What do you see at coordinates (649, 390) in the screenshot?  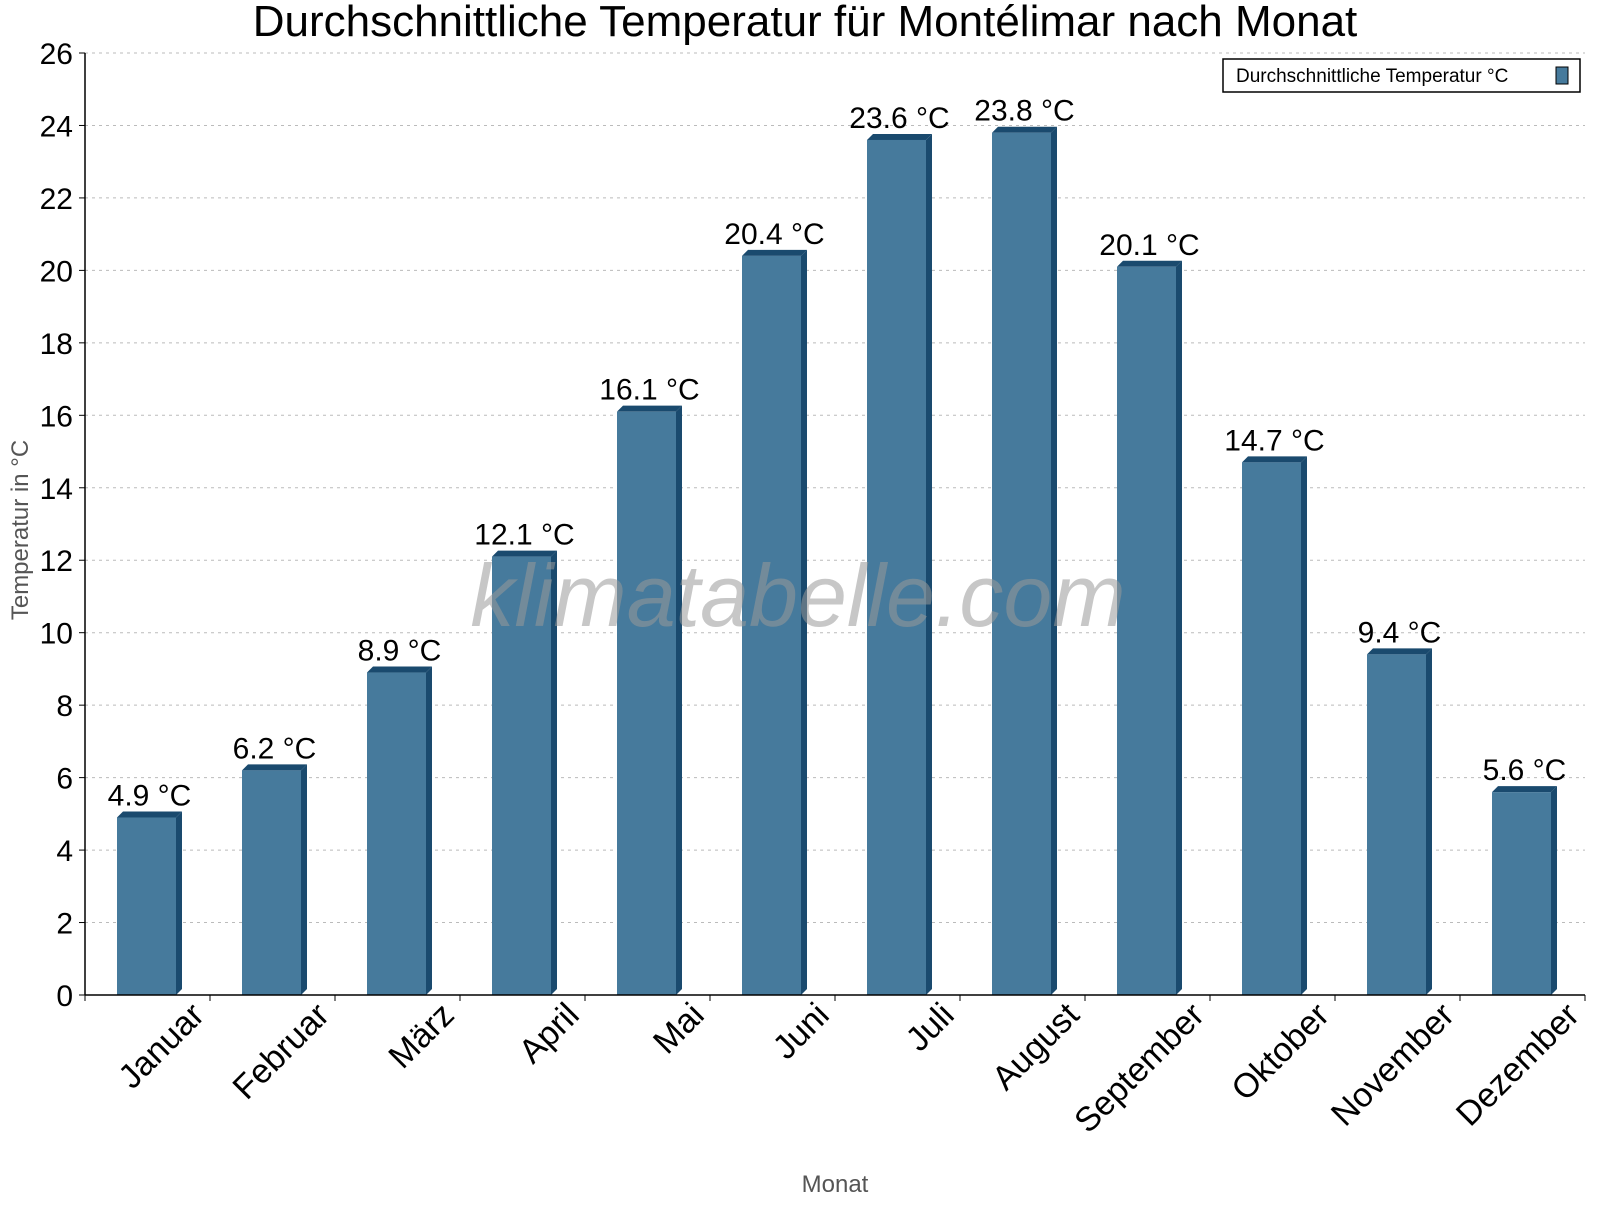 I see `data-label: 16.1 °C` at bounding box center [649, 390].